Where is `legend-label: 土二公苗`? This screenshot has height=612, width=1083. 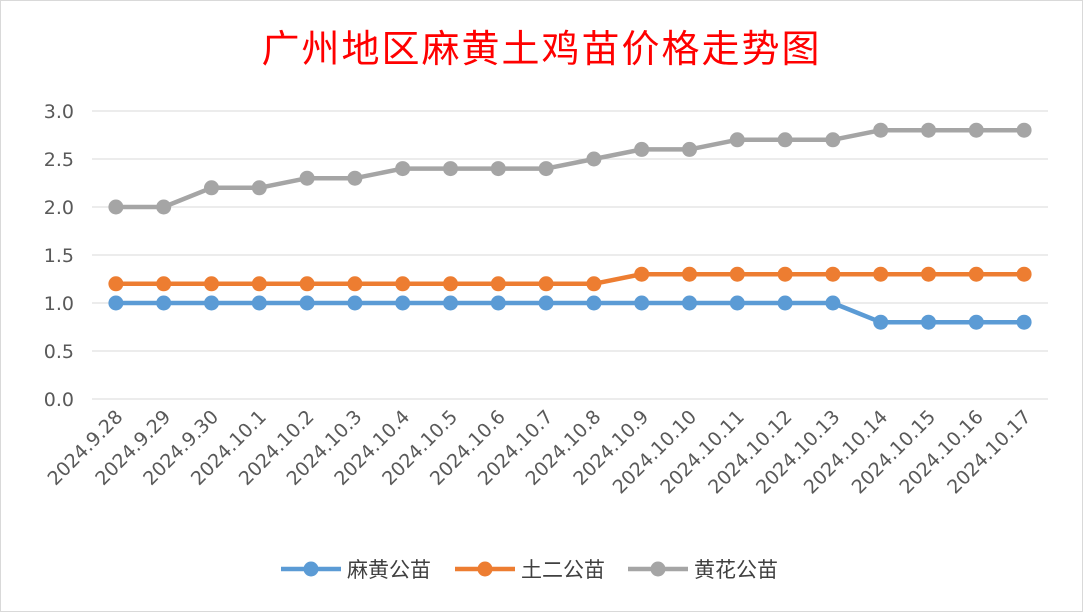 legend-label: 土二公苗 is located at coordinates (563, 570).